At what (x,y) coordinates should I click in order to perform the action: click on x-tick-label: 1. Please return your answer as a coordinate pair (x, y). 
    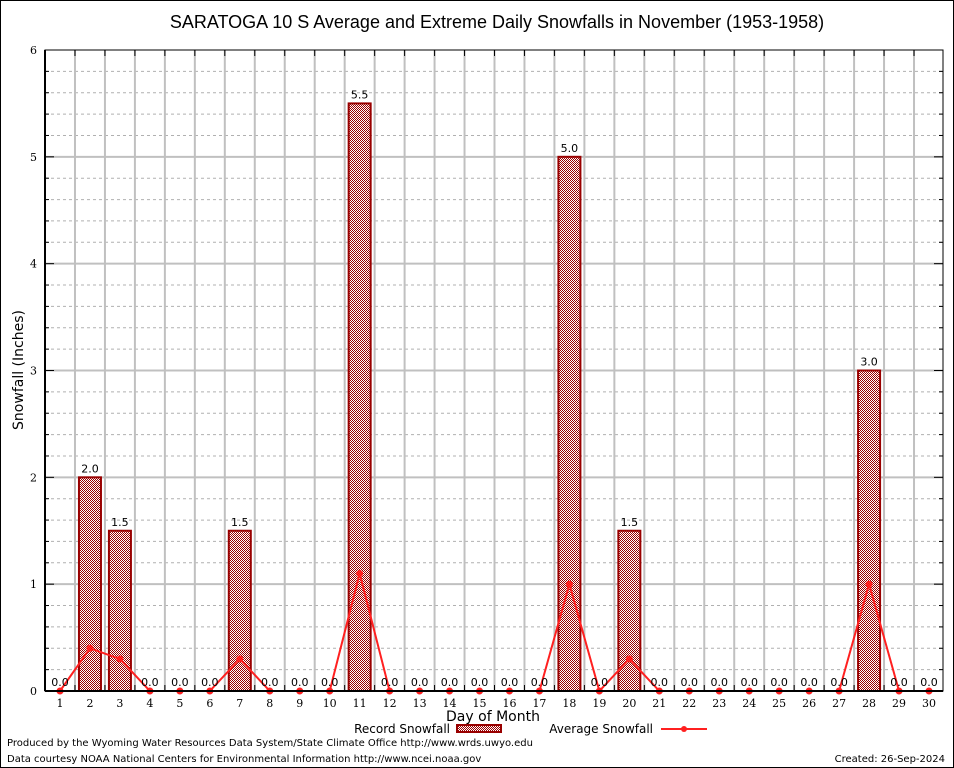
    Looking at the image, I should click on (60, 703).